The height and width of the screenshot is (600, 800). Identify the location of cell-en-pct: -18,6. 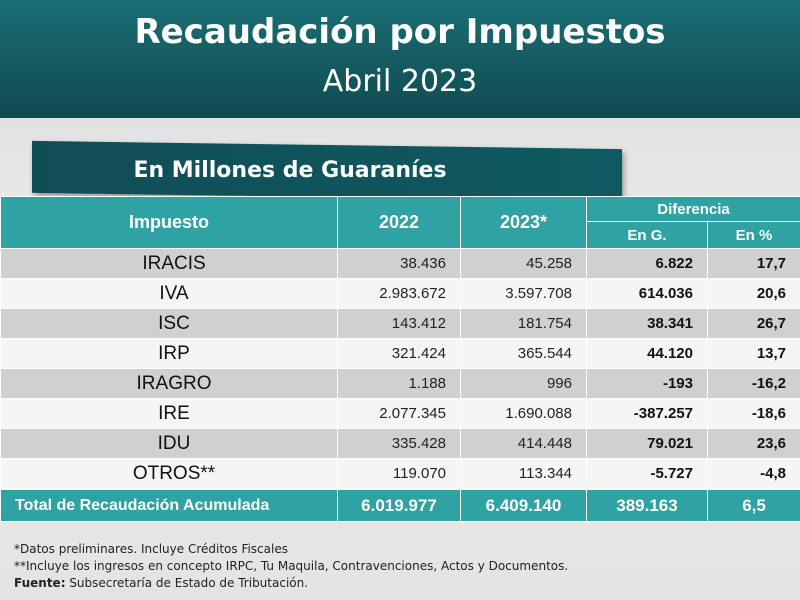
(753, 413).